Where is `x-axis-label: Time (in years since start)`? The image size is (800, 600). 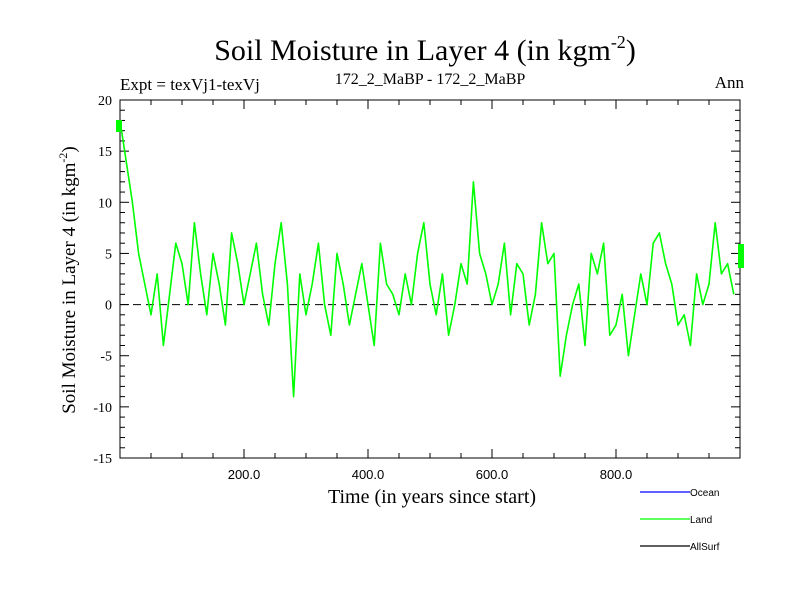 x-axis-label: Time (in years since start) is located at coordinates (432, 497).